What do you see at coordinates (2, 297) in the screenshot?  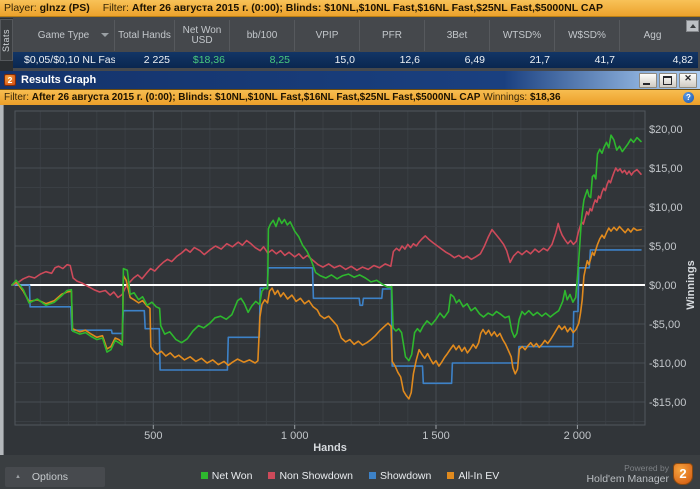 I see `left-scrollbar-rail` at bounding box center [2, 297].